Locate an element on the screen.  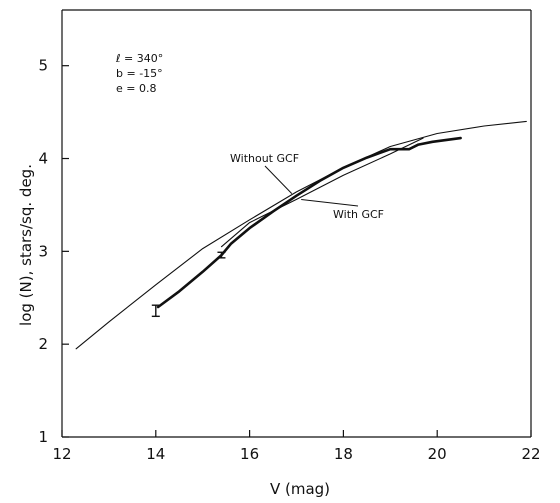
param-latitude: b = -15° is located at coordinates (139, 73).